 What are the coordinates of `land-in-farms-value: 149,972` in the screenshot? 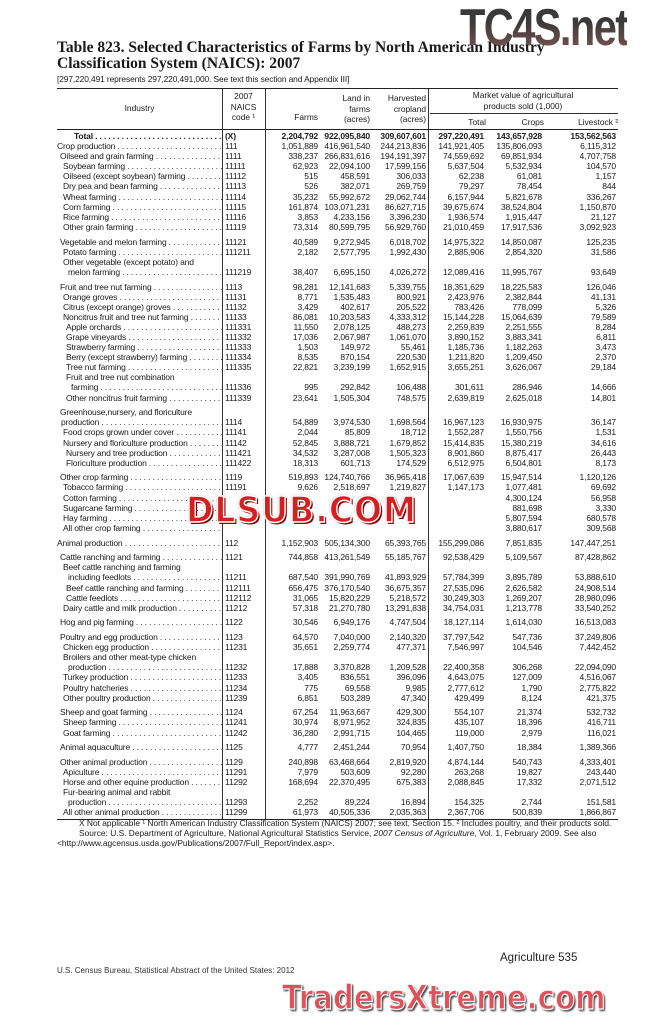 It's located at (355, 347).